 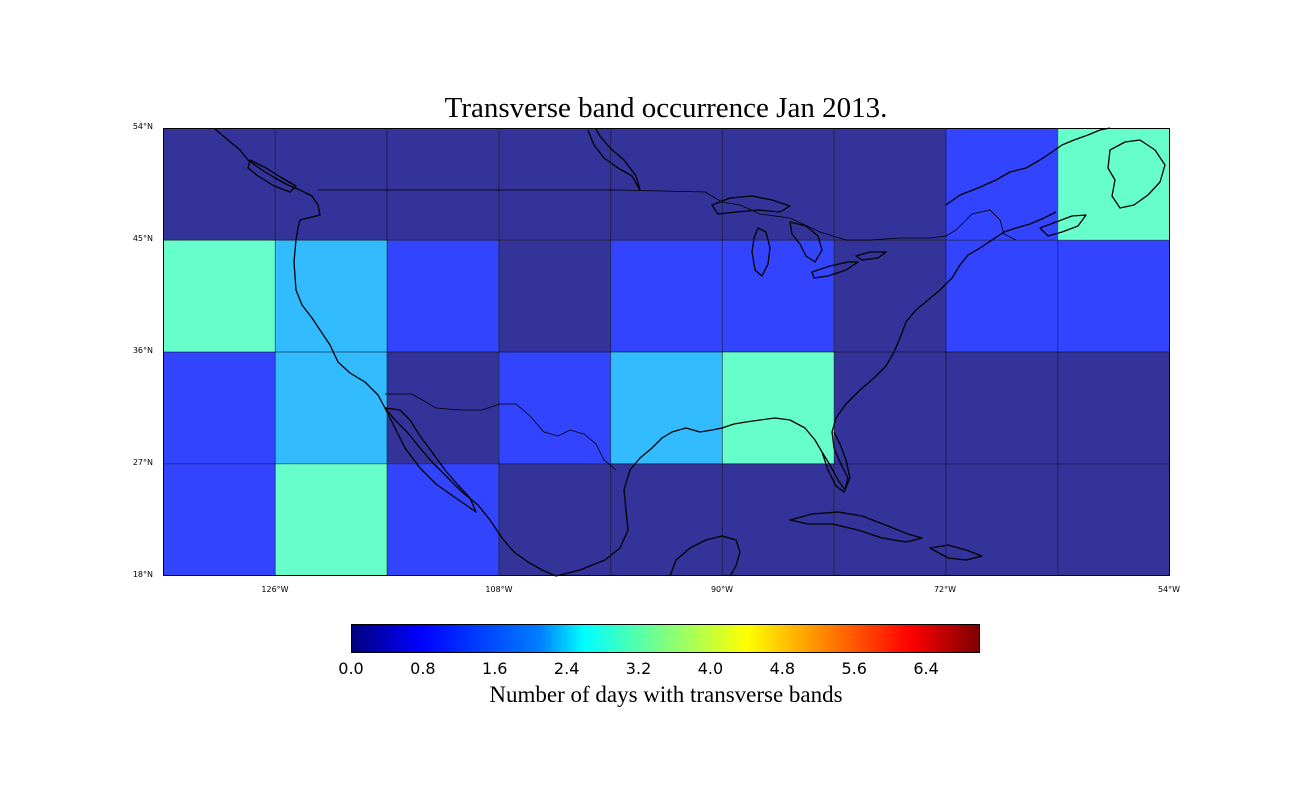 I want to click on map-title: Transverse band occurrence Jan 2013., so click(x=666, y=108).